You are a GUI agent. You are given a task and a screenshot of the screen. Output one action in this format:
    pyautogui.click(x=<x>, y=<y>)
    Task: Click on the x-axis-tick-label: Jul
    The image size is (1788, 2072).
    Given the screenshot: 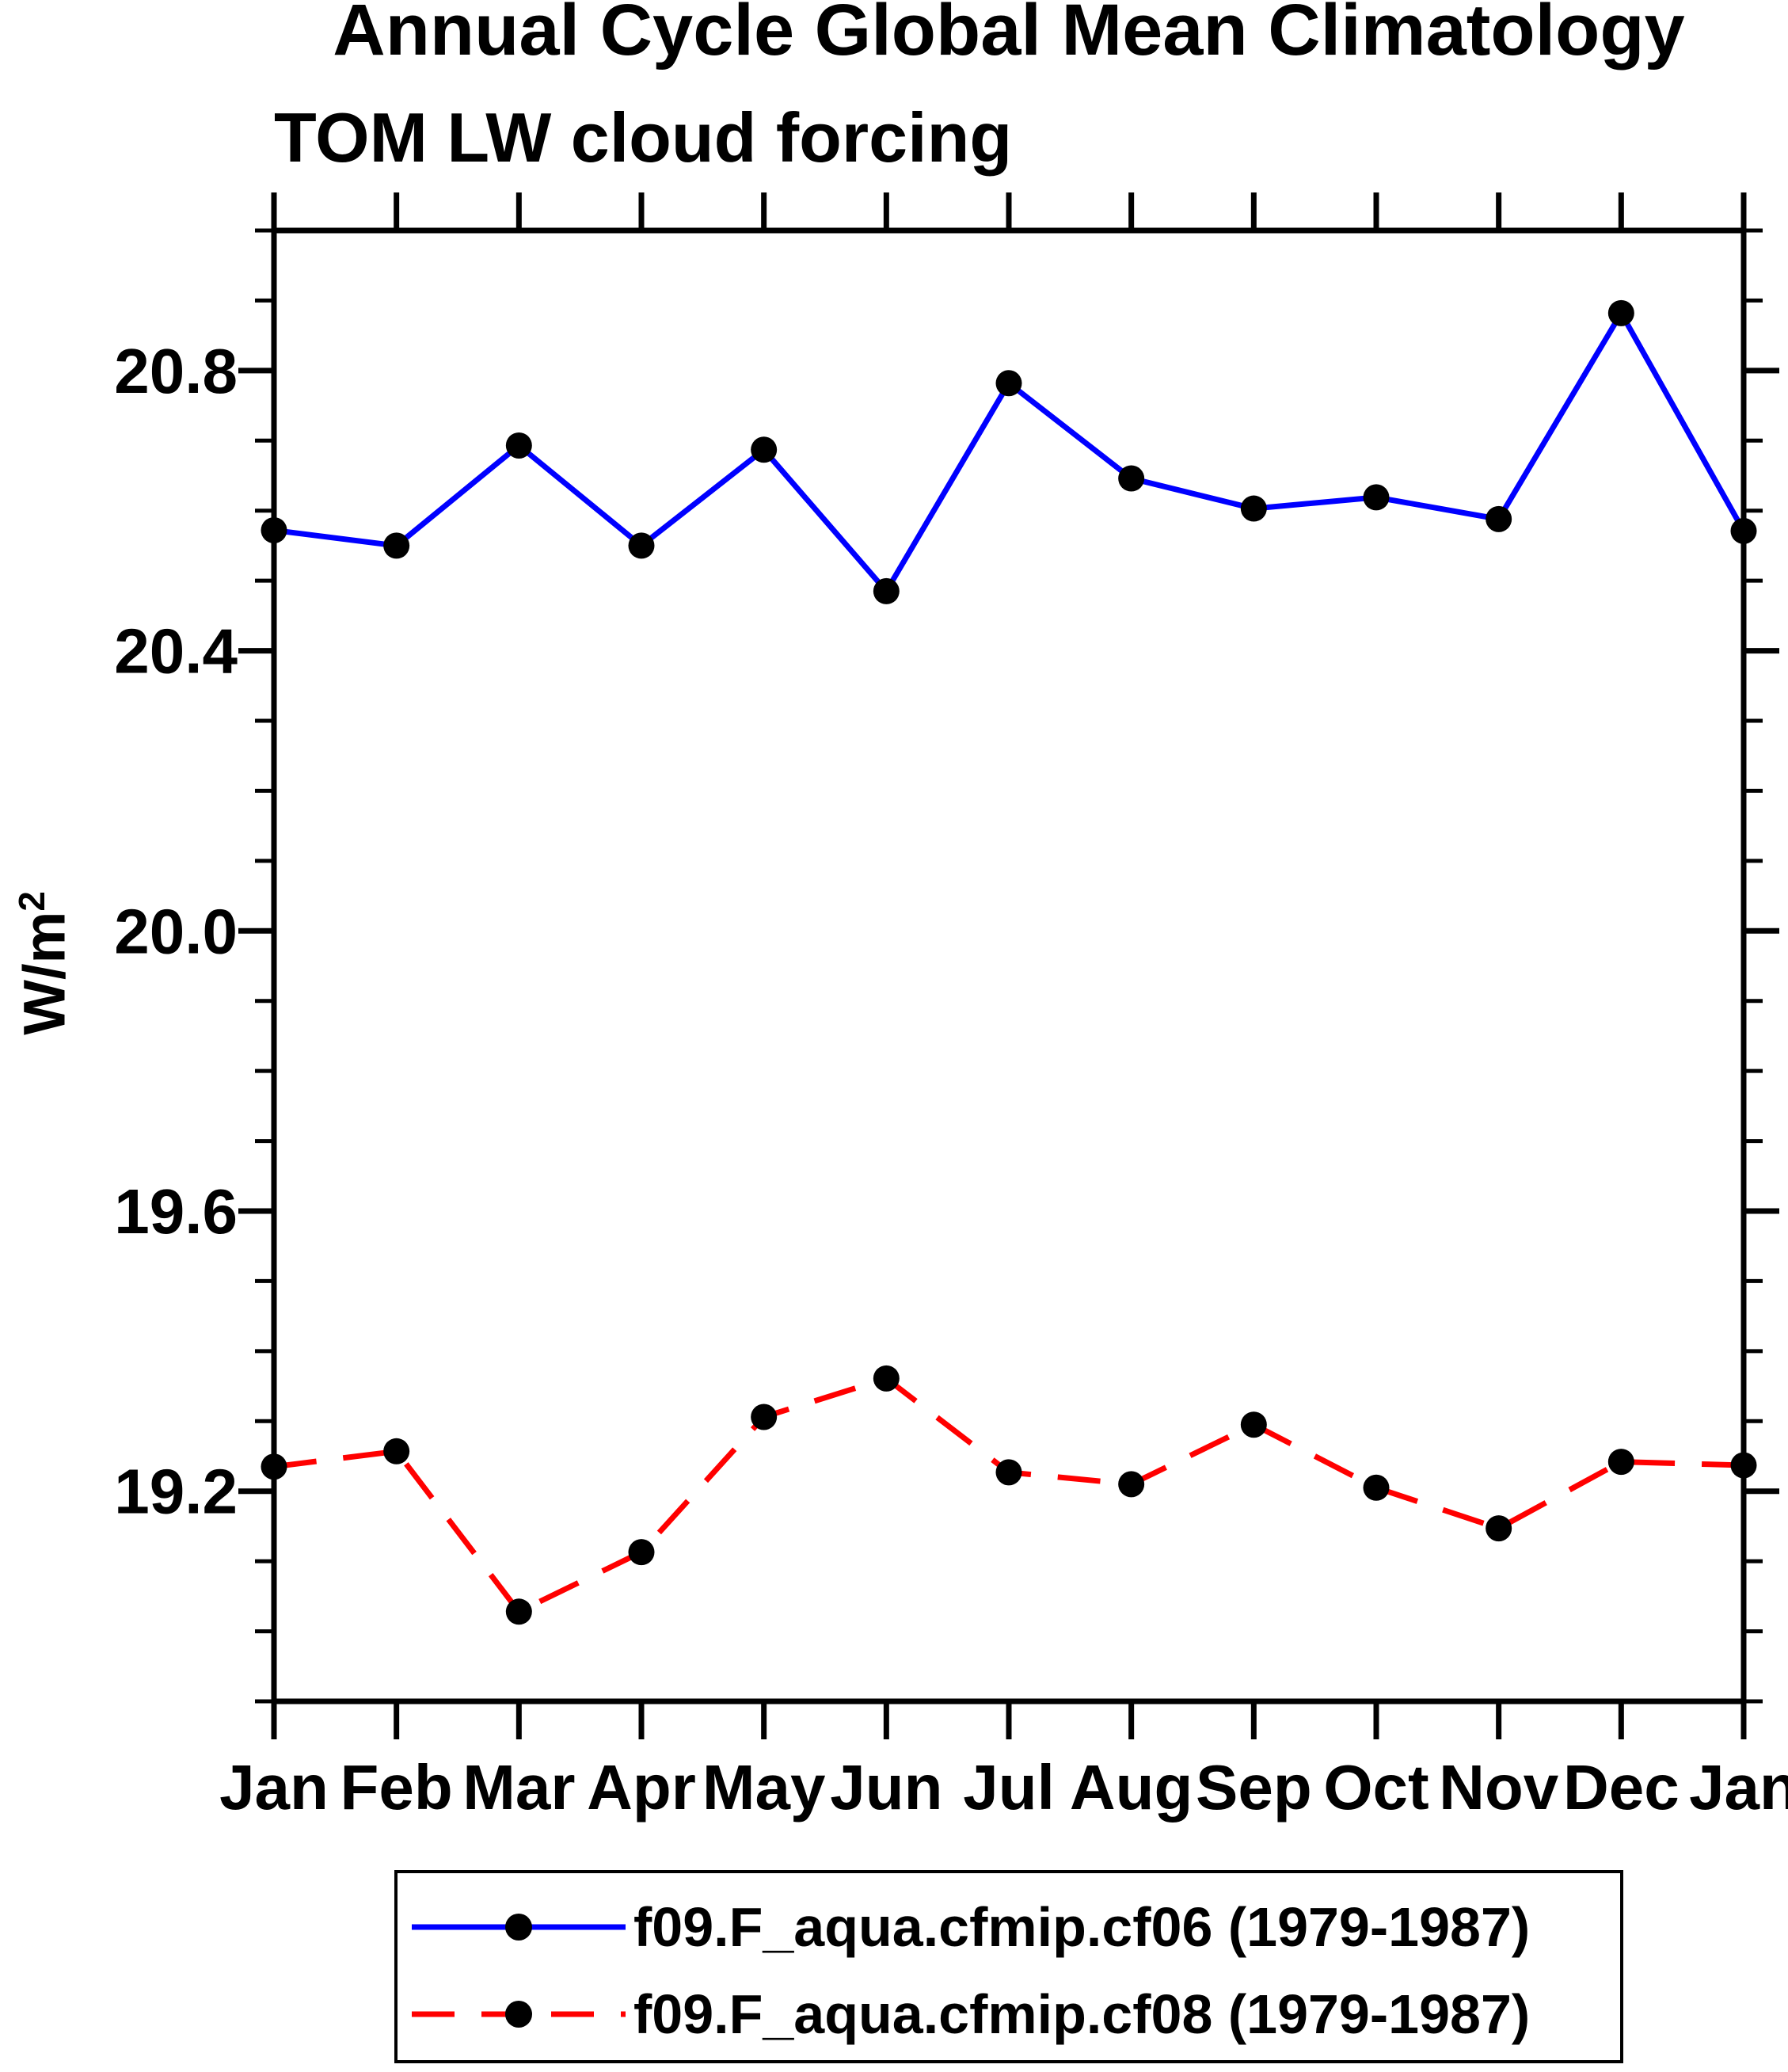 What is the action you would take?
    pyautogui.click(x=1009, y=1787)
    